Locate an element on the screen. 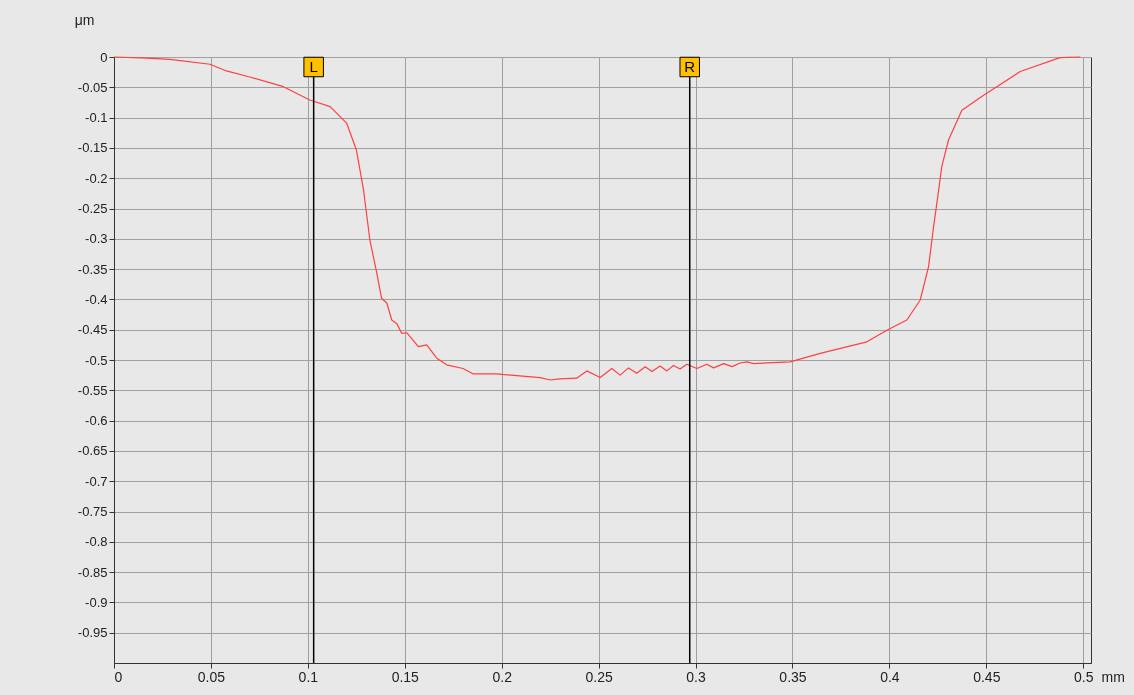  y-tick-label: -0.1 is located at coordinates (96, 118).